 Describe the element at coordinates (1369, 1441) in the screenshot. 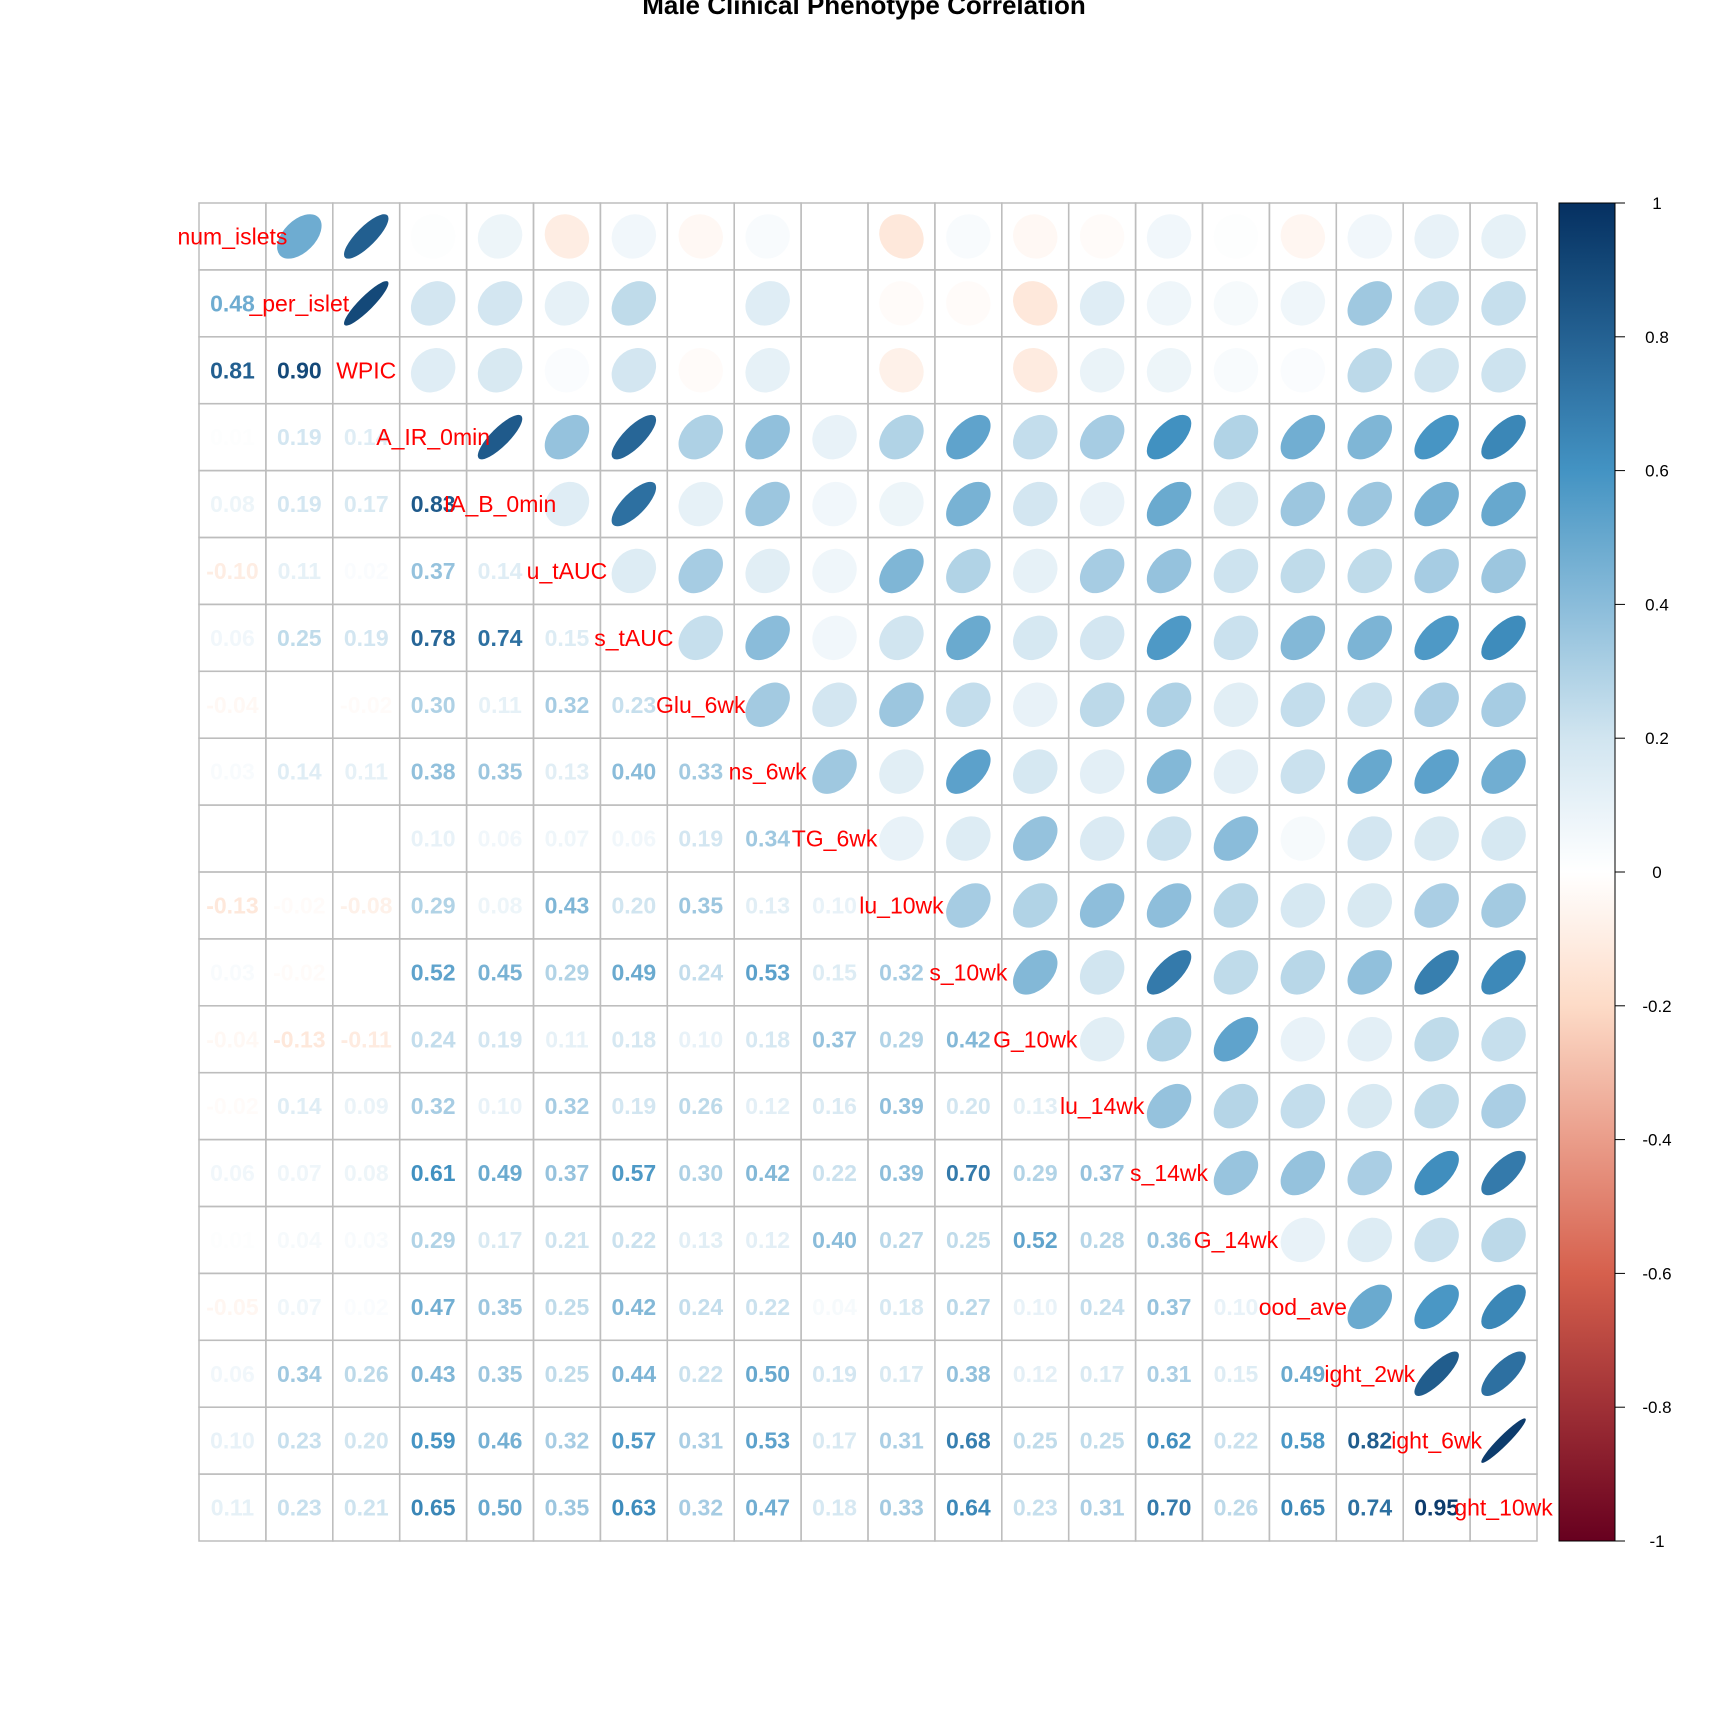

I see `correlation-value: 0.82` at that location.